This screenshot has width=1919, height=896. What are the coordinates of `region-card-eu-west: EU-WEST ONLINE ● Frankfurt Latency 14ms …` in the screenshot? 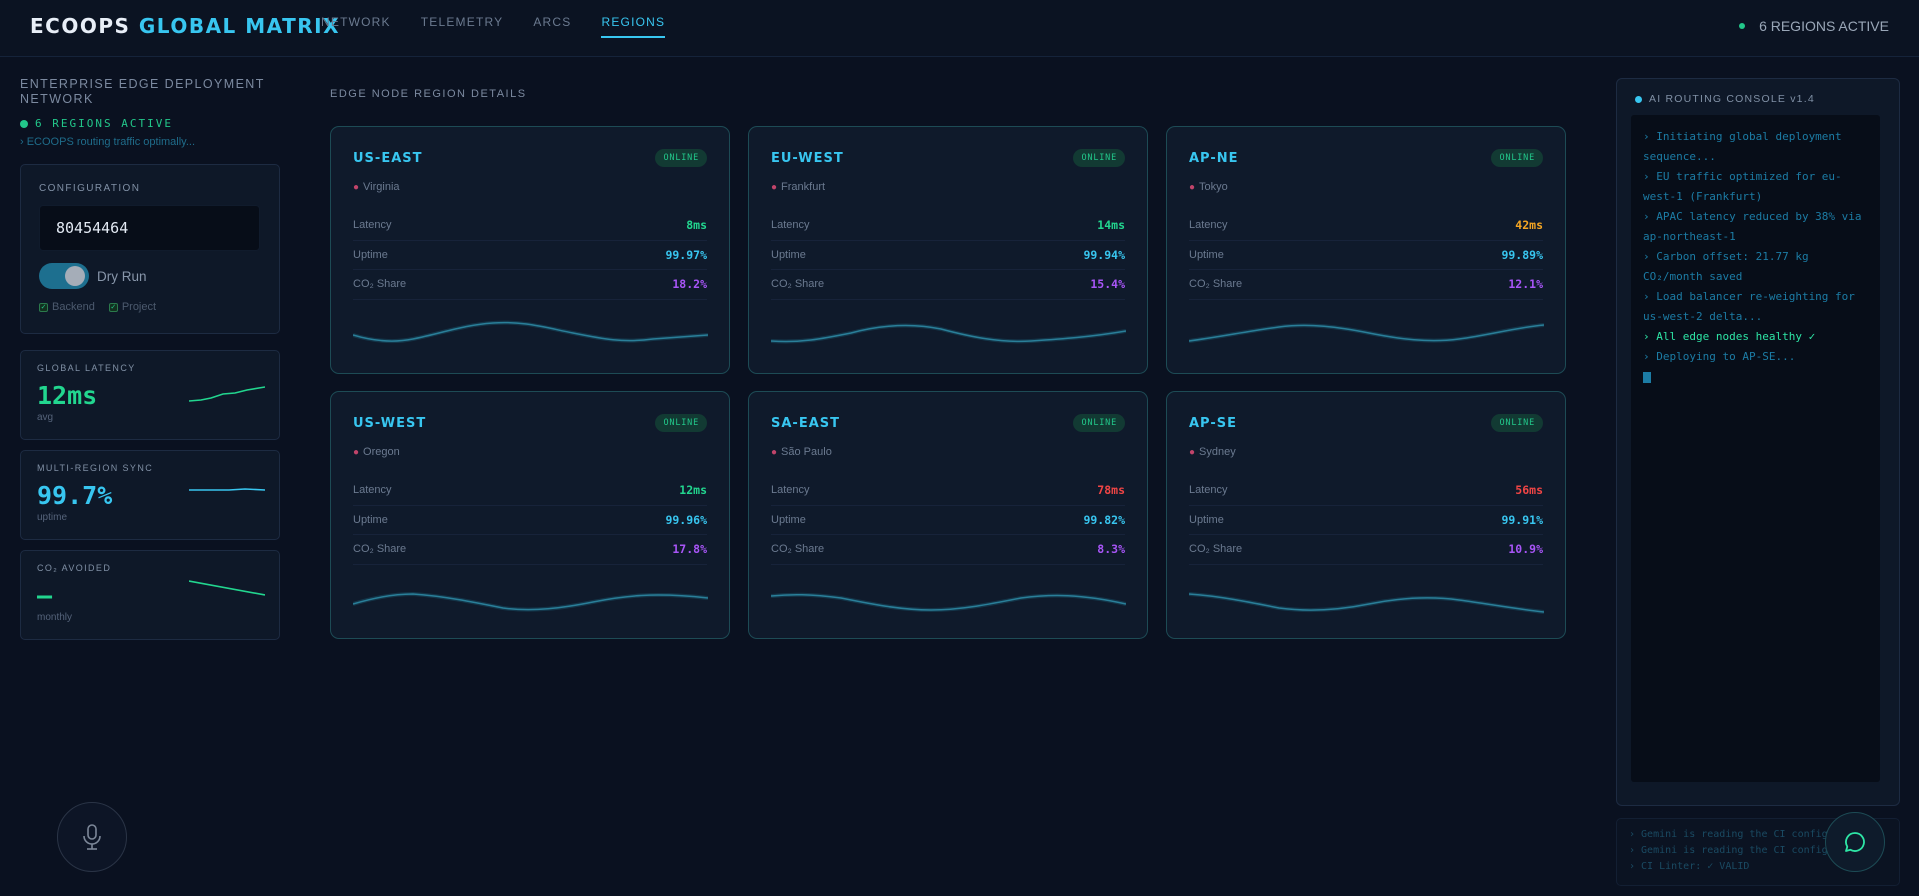 It's located at (948, 250).